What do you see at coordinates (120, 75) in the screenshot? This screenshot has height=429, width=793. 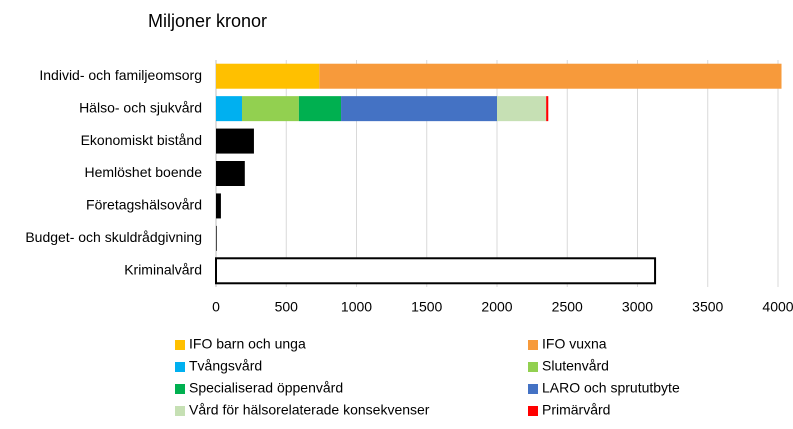 I see `y-tick-label: Individ- och familjeomsorg` at bounding box center [120, 75].